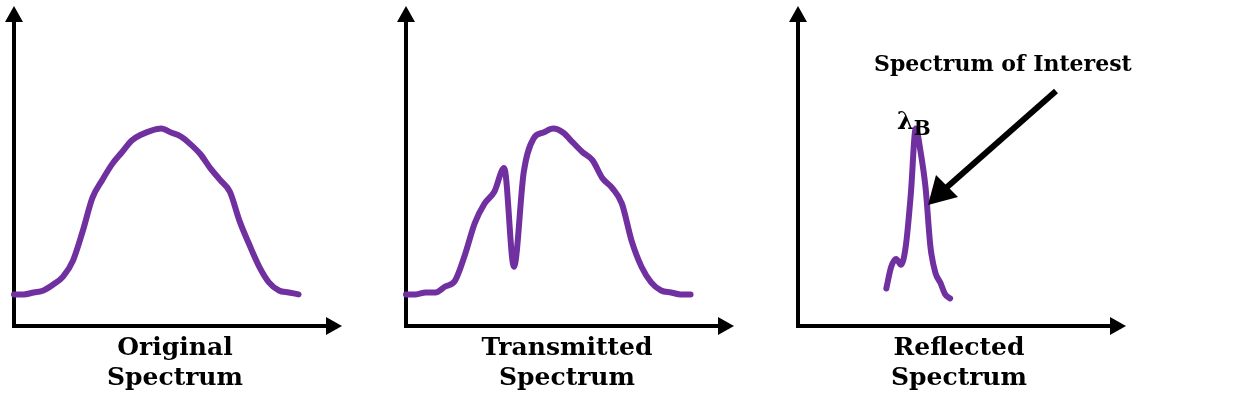  What do you see at coordinates (1003, 63) in the screenshot?
I see `text: Spectrum of Interest` at bounding box center [1003, 63].